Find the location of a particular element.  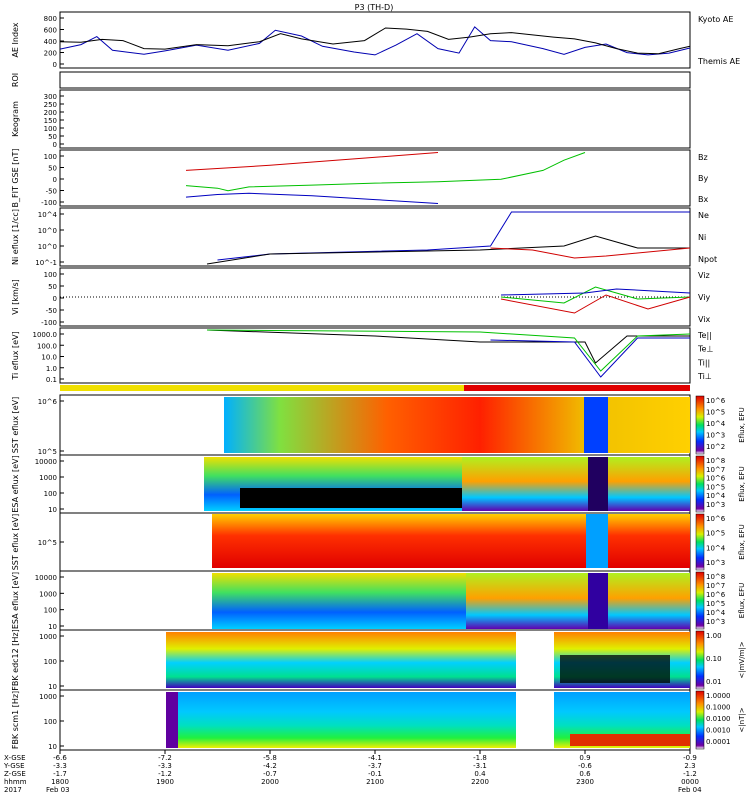

xtick-z-gse: 0.6 is located at coordinates (585, 774).